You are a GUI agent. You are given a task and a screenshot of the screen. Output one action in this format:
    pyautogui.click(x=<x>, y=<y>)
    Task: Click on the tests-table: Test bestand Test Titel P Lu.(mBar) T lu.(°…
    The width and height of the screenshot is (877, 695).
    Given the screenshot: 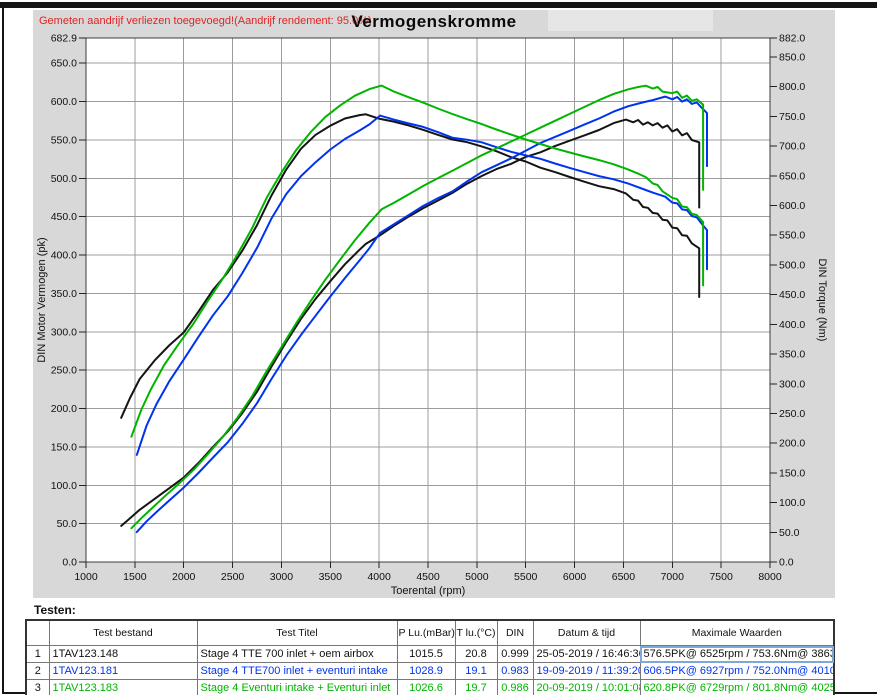 What is the action you would take?
    pyautogui.click(x=430, y=657)
    